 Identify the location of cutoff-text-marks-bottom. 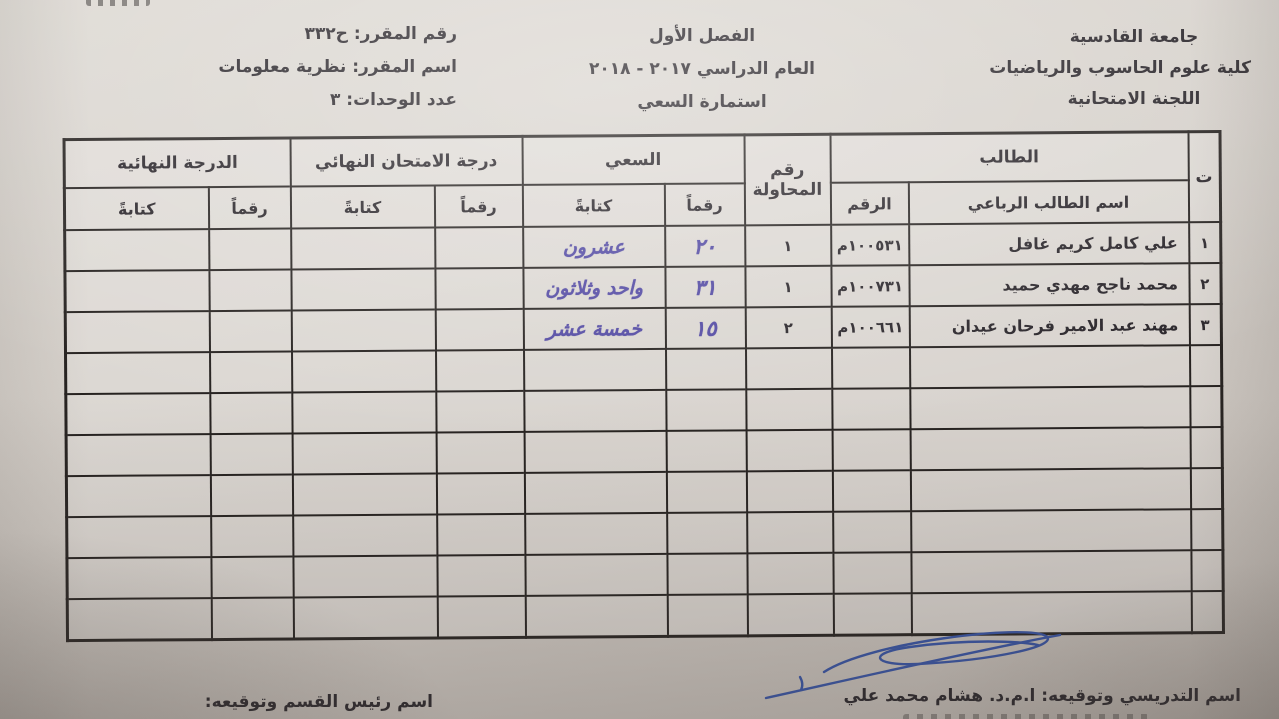
(1026, 716).